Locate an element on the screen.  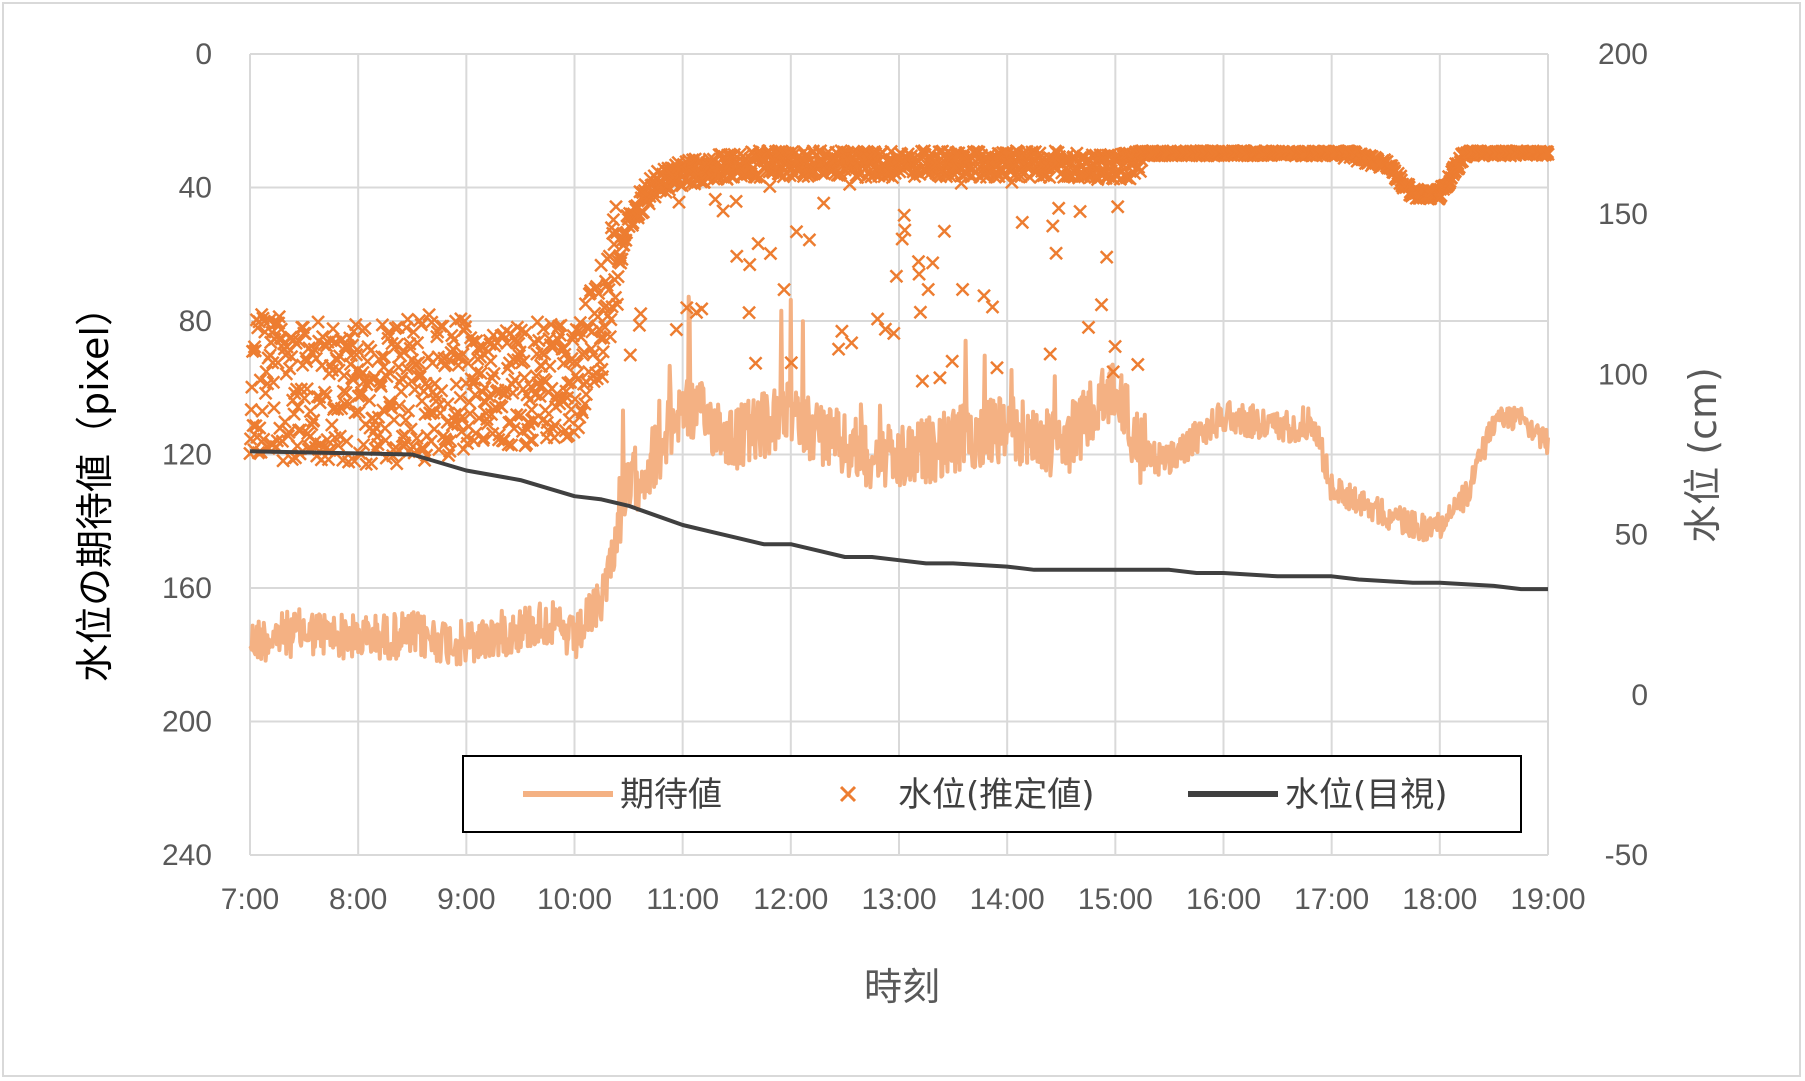
y-left-tick-label-0: 0 is located at coordinates (203, 54).